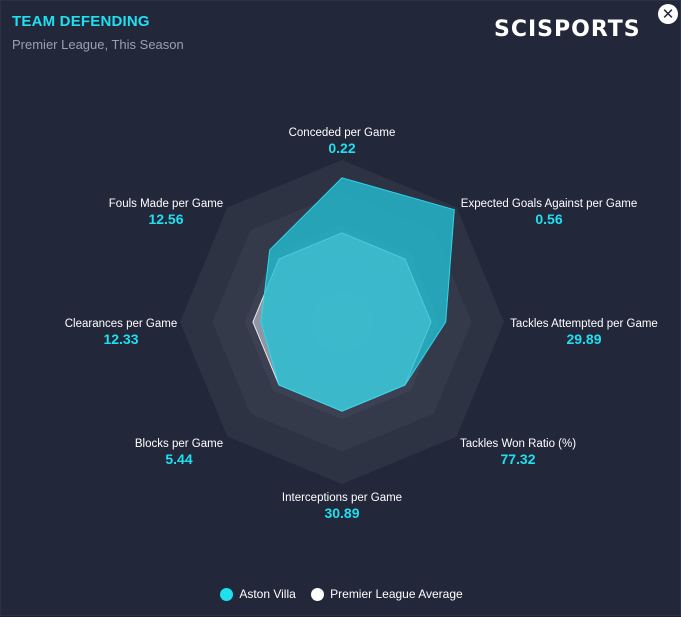  I want to click on legend-dot-team, so click(227, 594).